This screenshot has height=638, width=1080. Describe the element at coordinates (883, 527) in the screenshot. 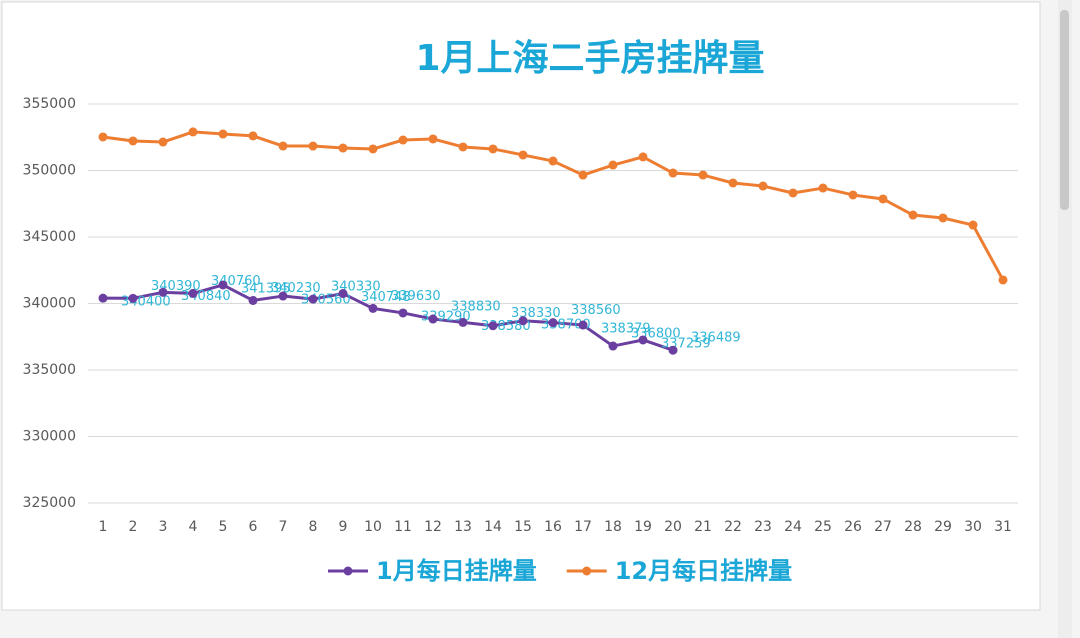

I see `x-tick-label: 27` at that location.